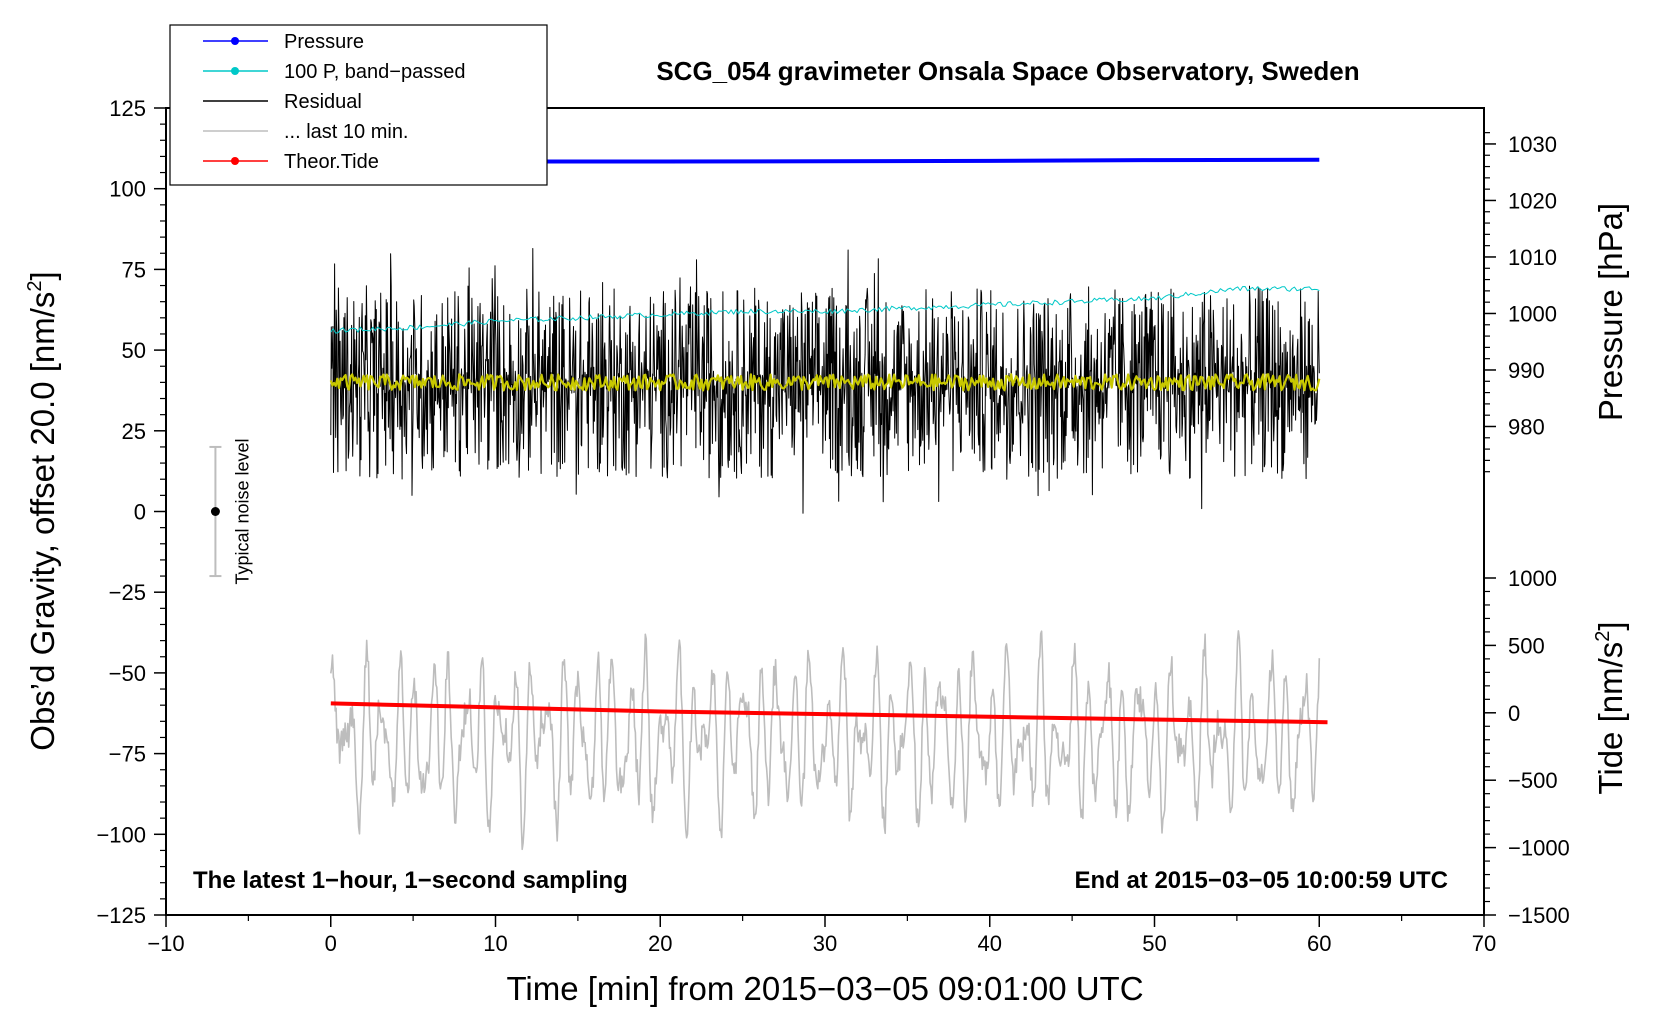 The width and height of the screenshot is (1660, 1020). Describe the element at coordinates (42, 275) in the screenshot. I see `y-left-axis-title-close: ]` at that location.